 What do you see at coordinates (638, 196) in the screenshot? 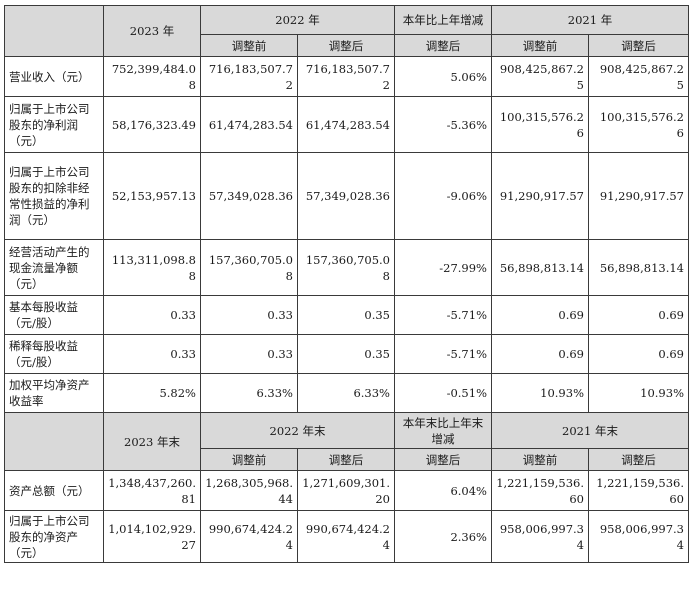
I see `value-2021-after: 91,290,917.57` at bounding box center [638, 196].